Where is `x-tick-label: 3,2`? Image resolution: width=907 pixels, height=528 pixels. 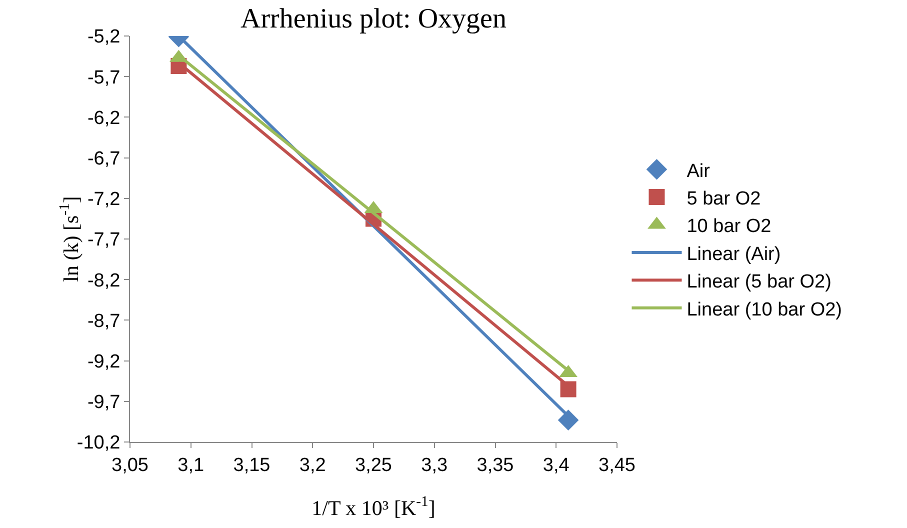
x-tick-label: 3,2 is located at coordinates (312, 465).